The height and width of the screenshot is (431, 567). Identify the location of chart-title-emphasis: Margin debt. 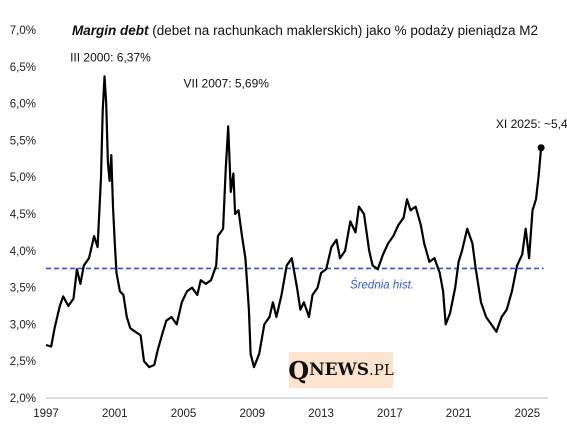
(110, 30).